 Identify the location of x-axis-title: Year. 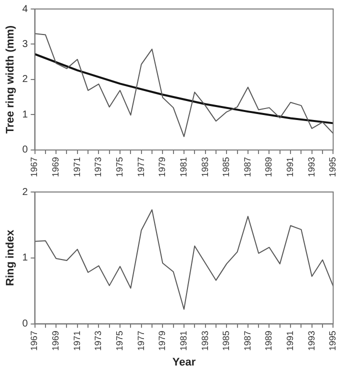
(184, 362).